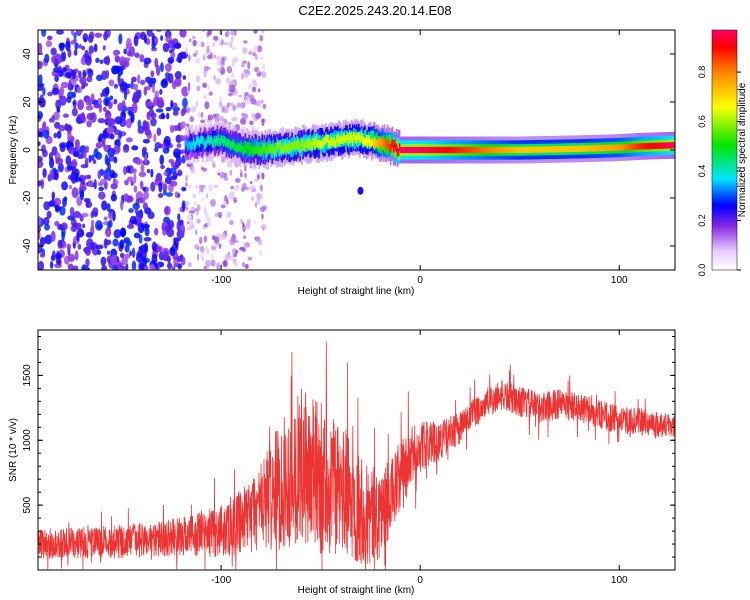 Image resolution: width=750 pixels, height=600 pixels. What do you see at coordinates (221, 580) in the screenshot?
I see `x-tick-label: -100` at bounding box center [221, 580].